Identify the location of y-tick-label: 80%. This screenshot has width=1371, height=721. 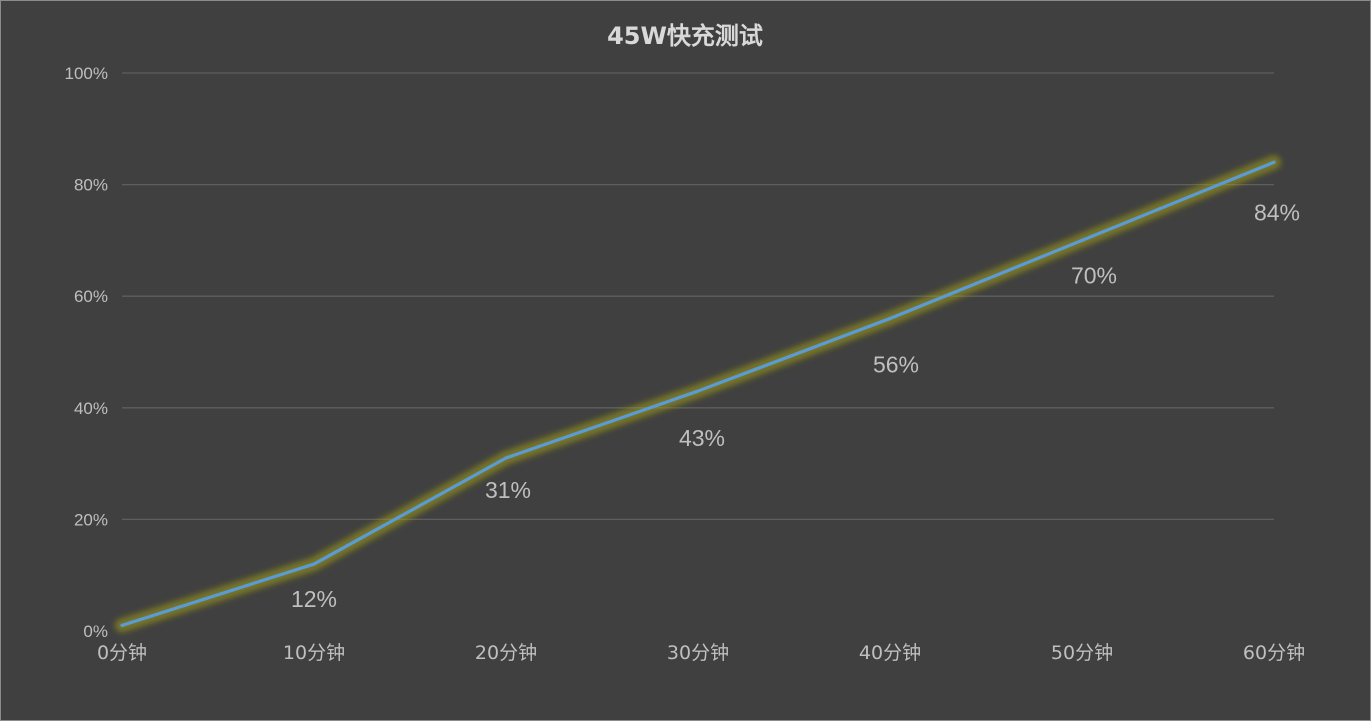
(91, 185).